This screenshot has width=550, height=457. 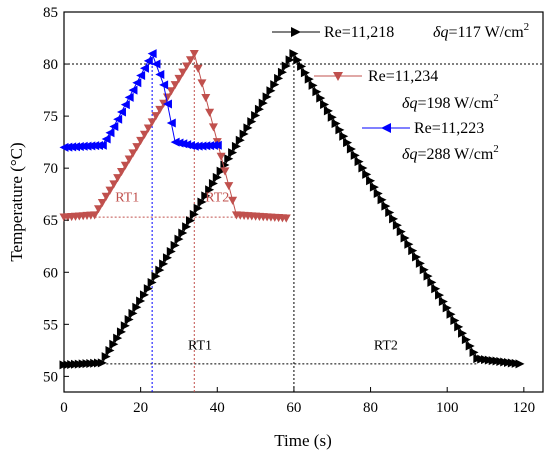 I want to click on y-tick-label: 60, so click(x=50, y=273).